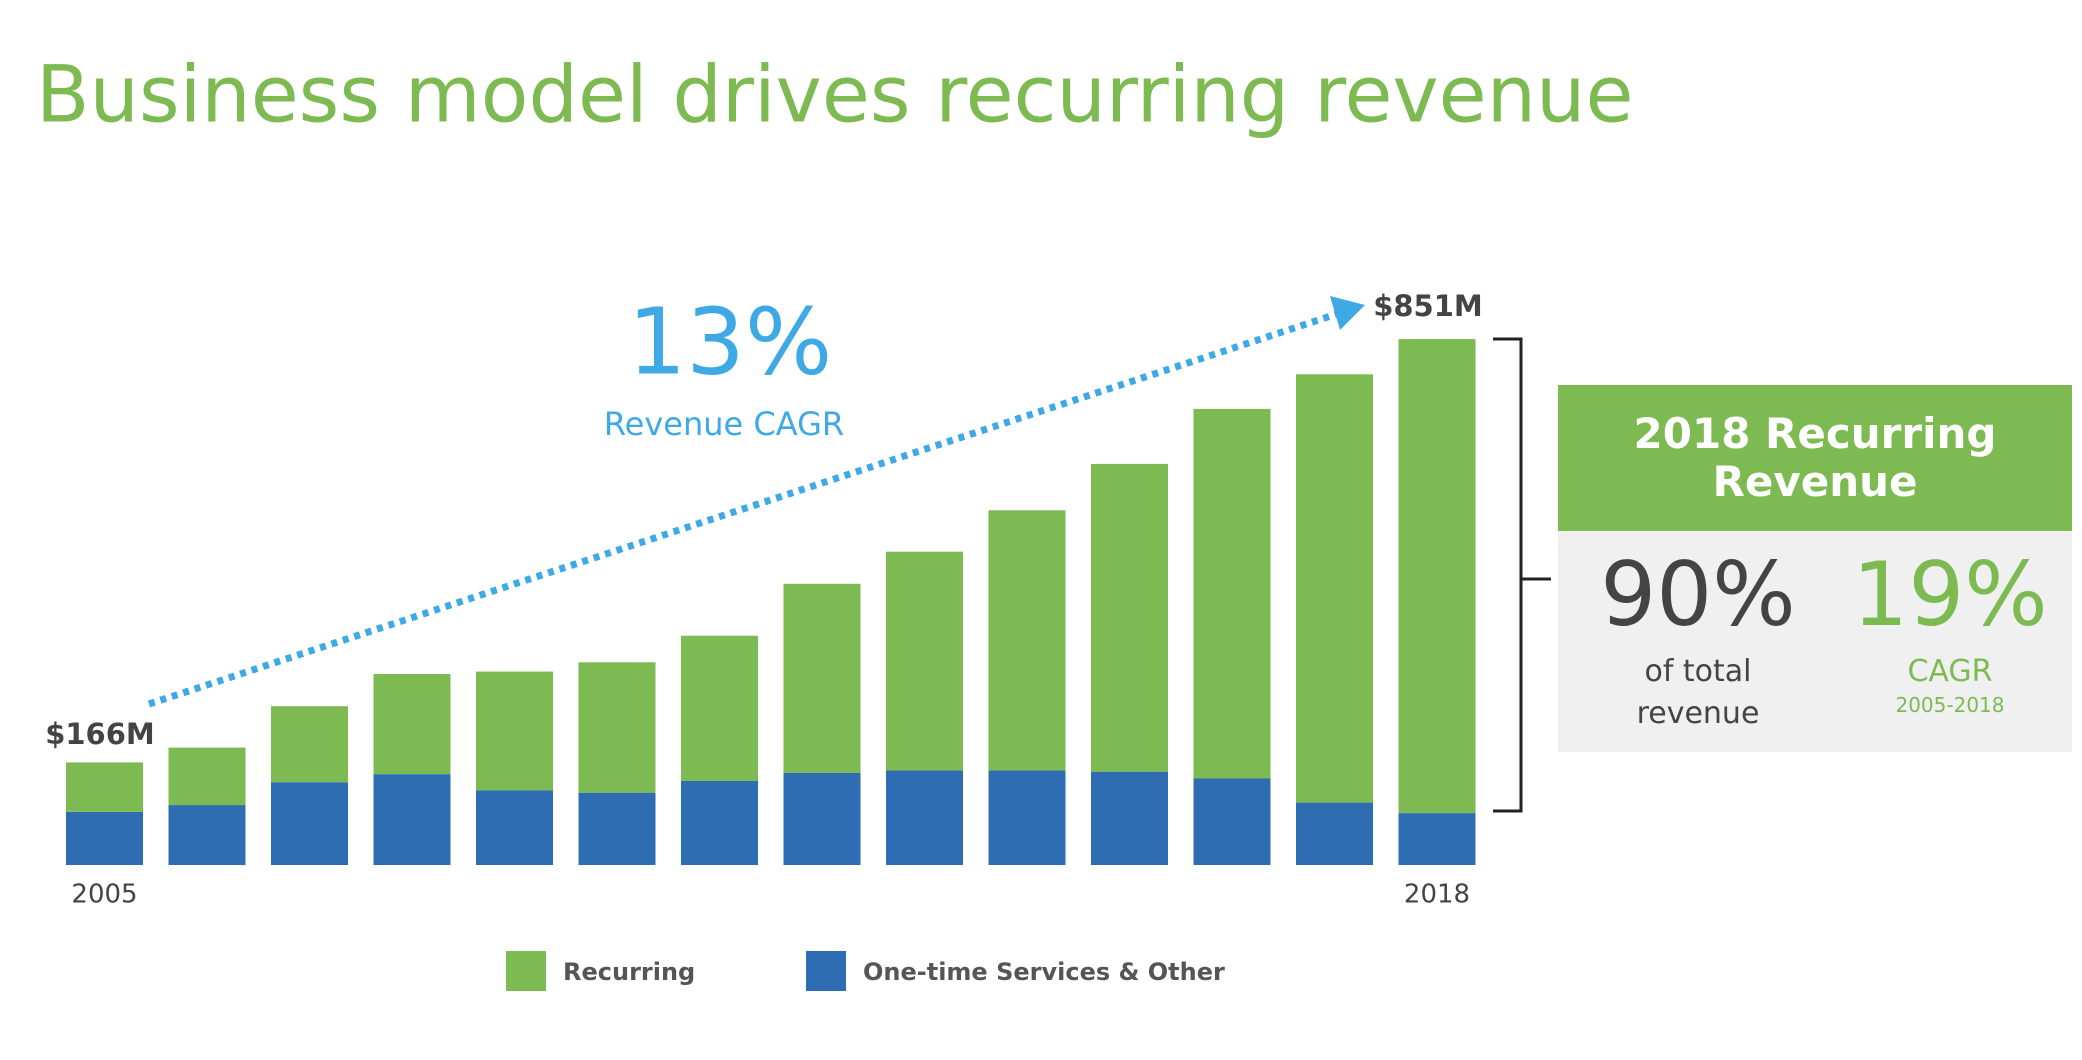  Describe the element at coordinates (1950, 705) in the screenshot. I see `stat-sublabel: 2005-2018` at that location.